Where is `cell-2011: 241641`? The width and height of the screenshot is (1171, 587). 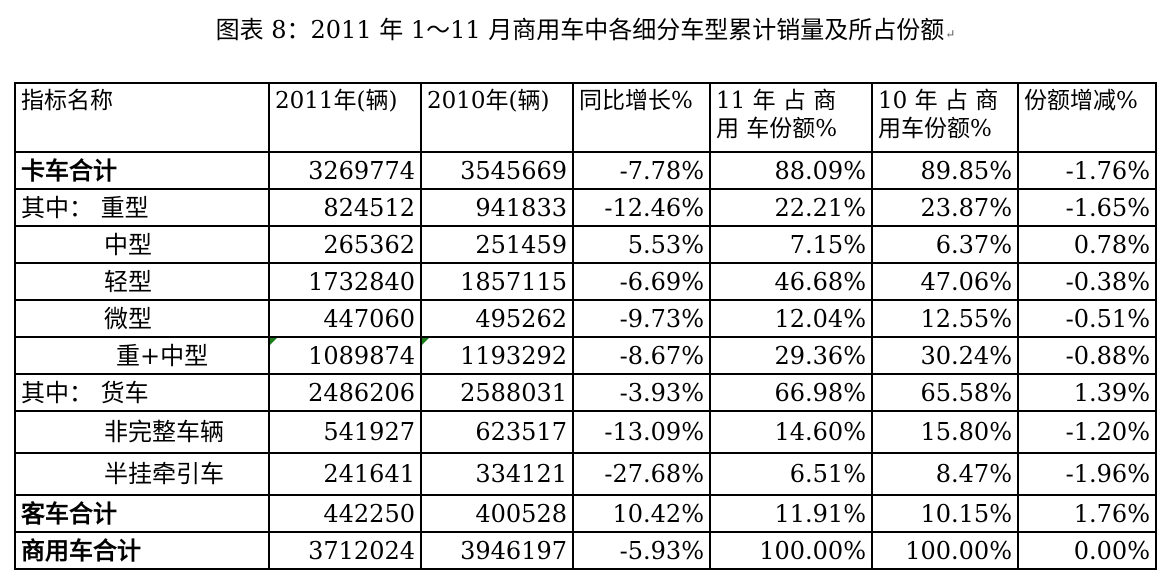 cell-2011: 241641 is located at coordinates (345, 474).